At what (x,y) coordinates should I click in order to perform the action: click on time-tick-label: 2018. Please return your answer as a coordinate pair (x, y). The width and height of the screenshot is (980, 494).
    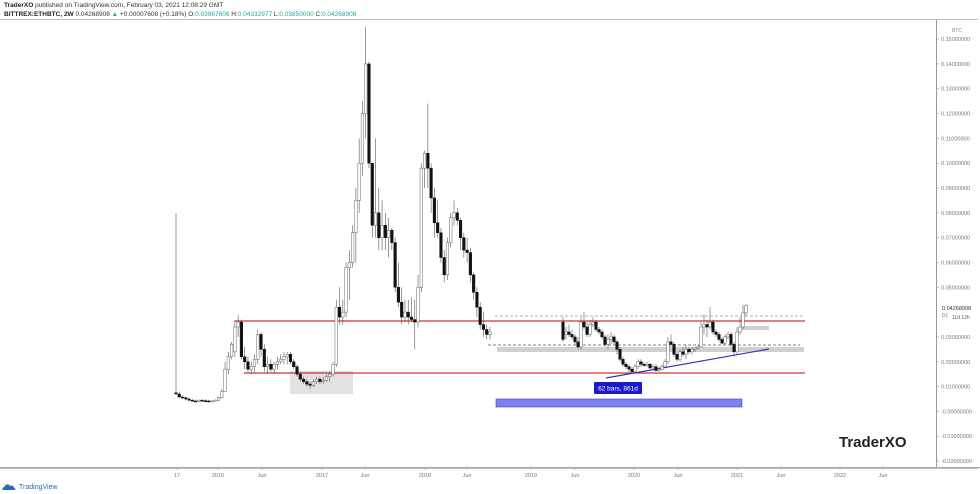
    Looking at the image, I should click on (425, 476).